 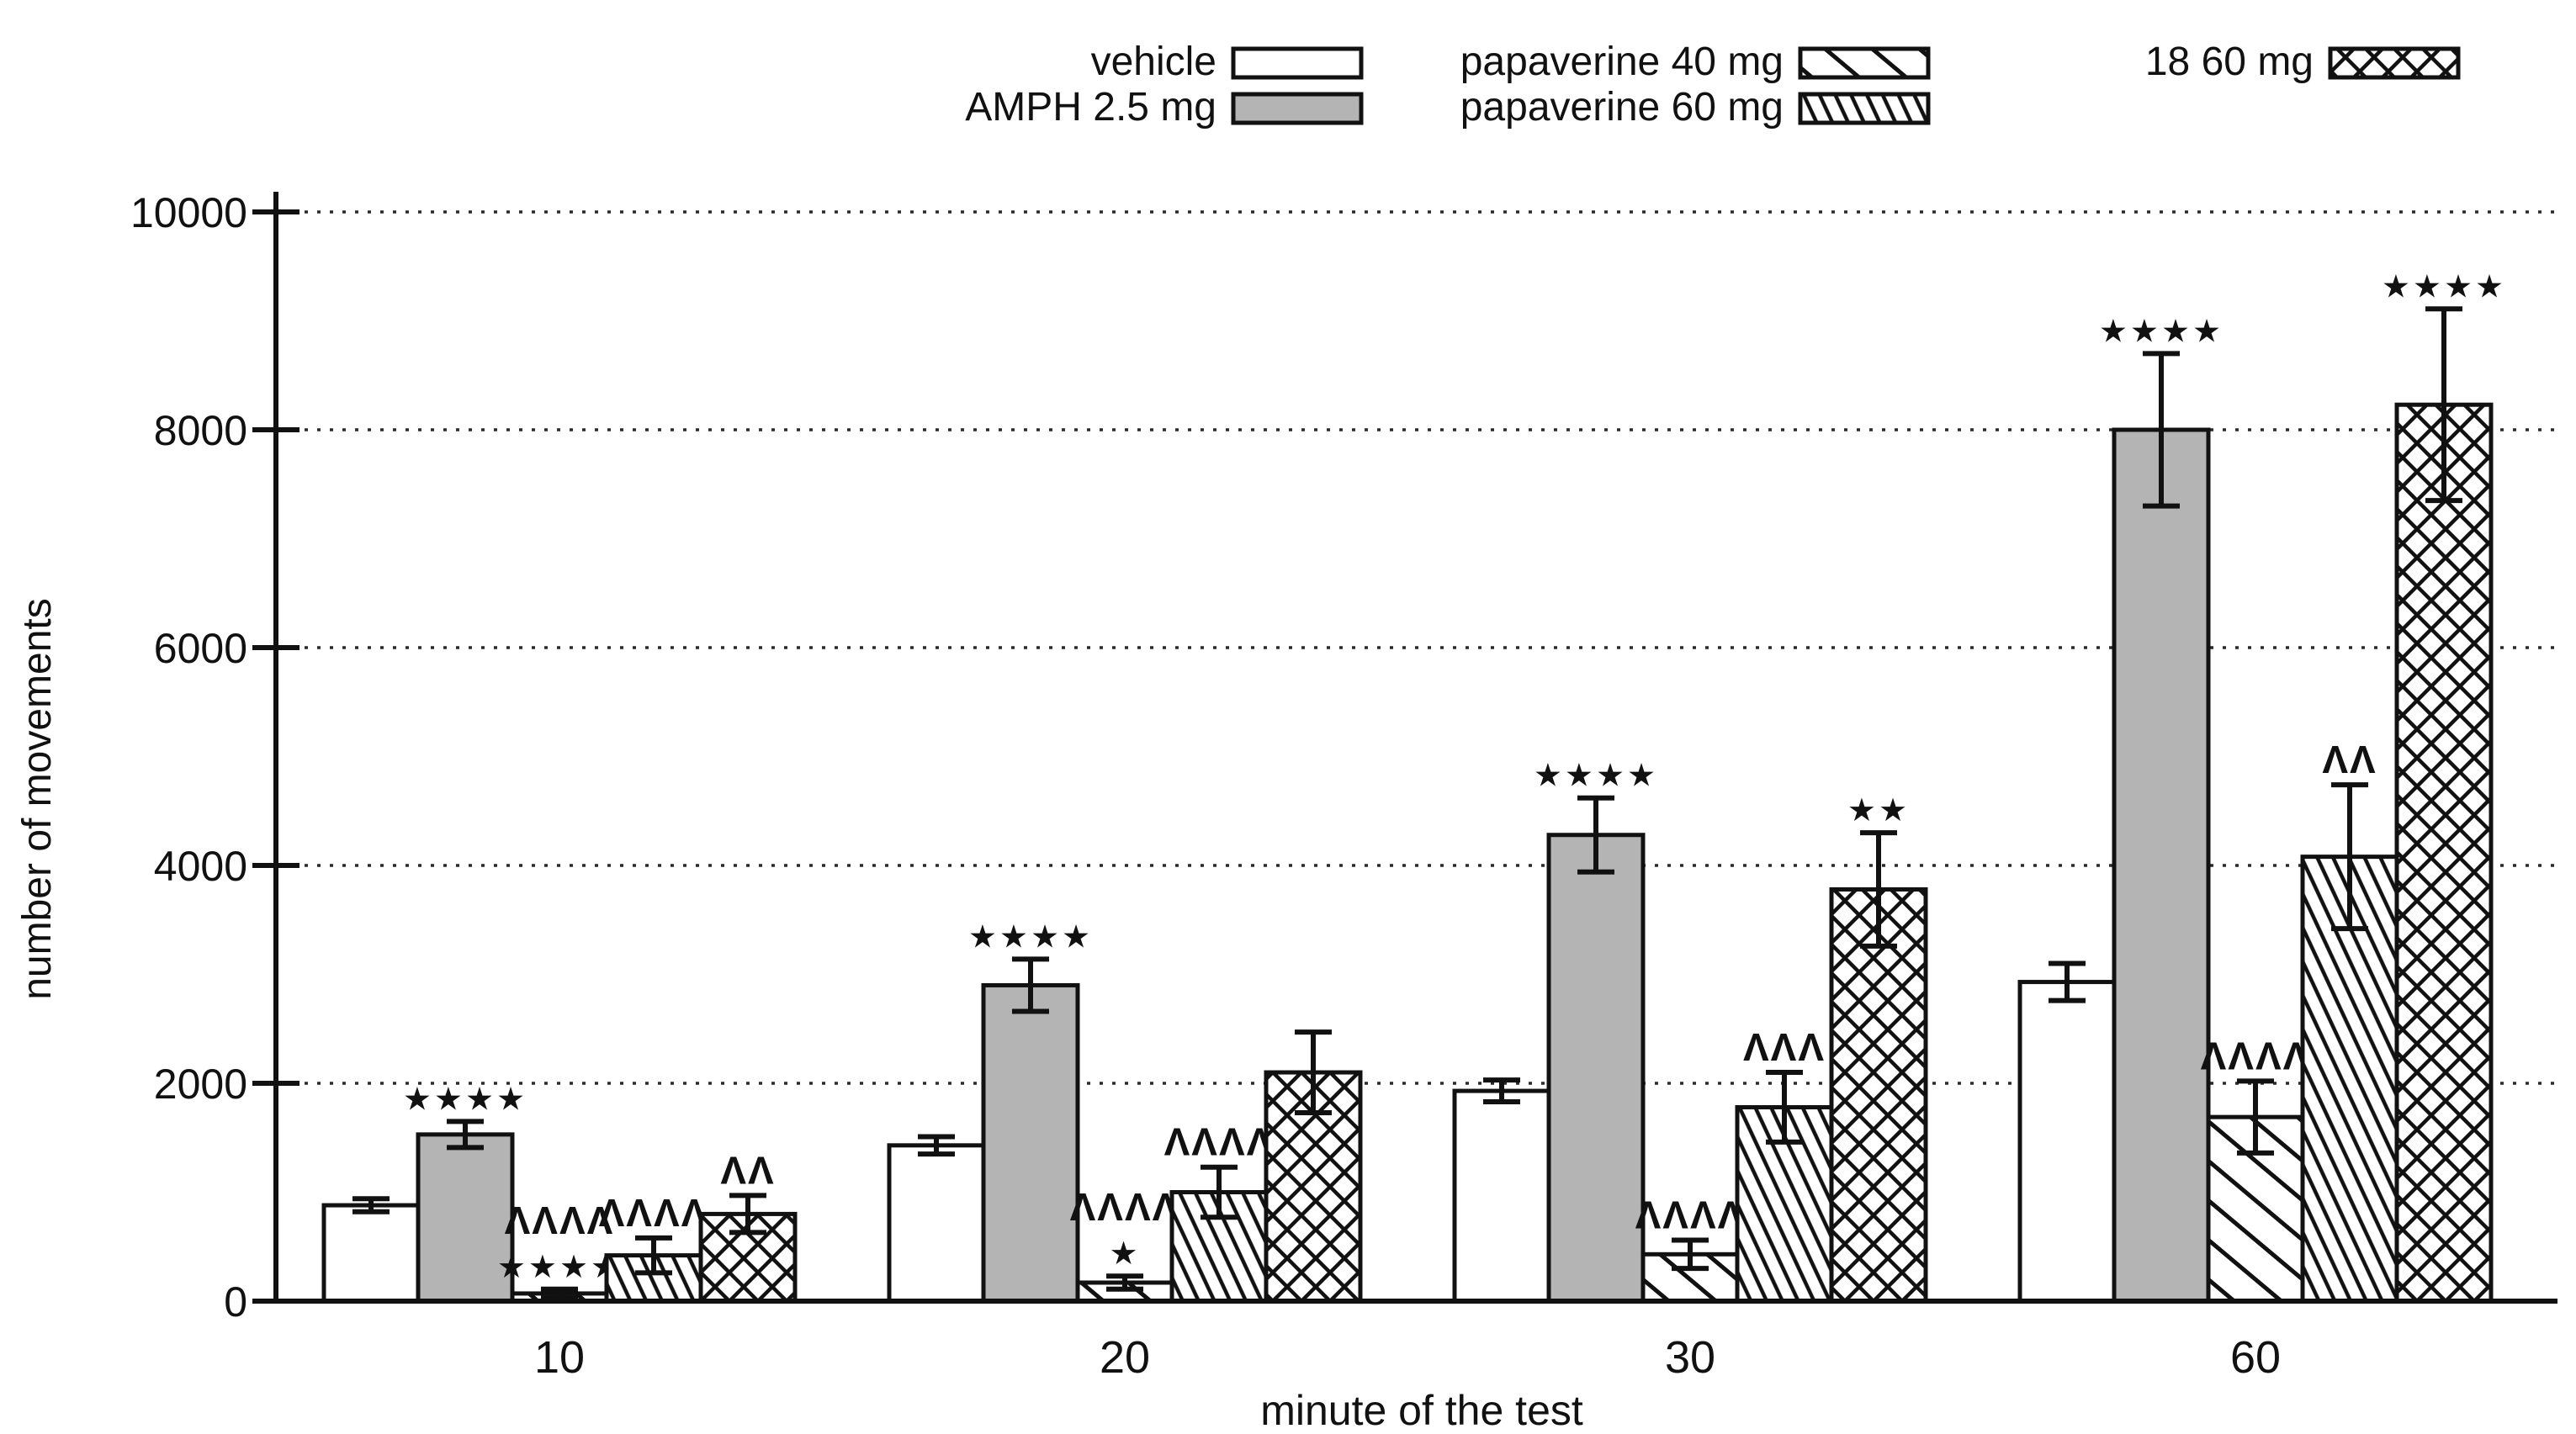 I want to click on legend-item-papaverine-60-mg: papaverine 60 mg, so click(x=1695, y=107).